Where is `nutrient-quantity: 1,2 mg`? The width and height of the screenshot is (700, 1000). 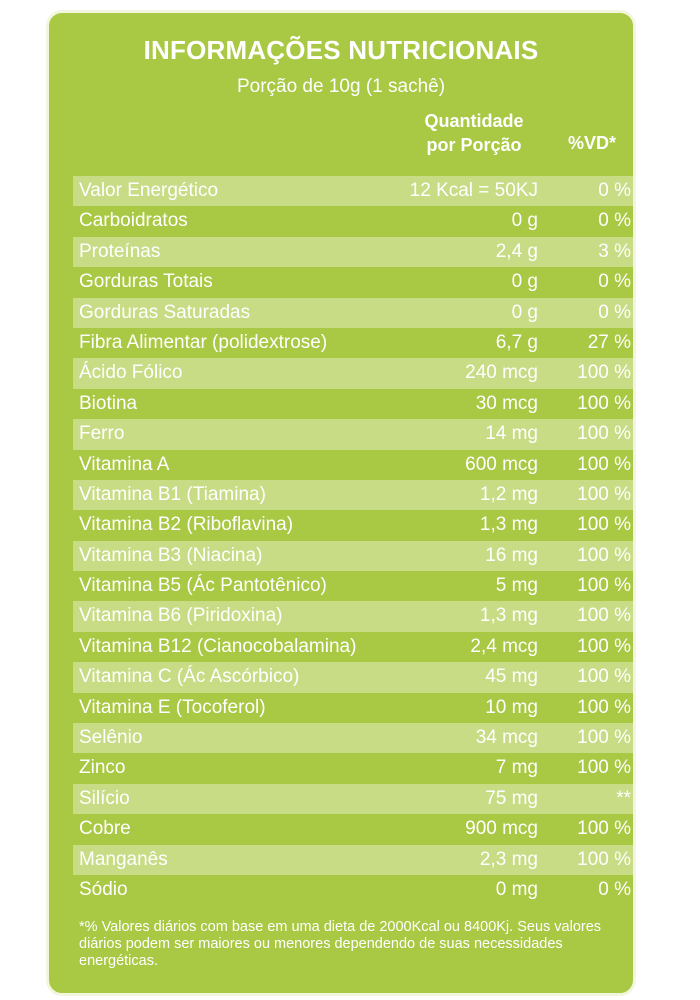
nutrient-quantity: 1,2 mg is located at coordinates (508, 494).